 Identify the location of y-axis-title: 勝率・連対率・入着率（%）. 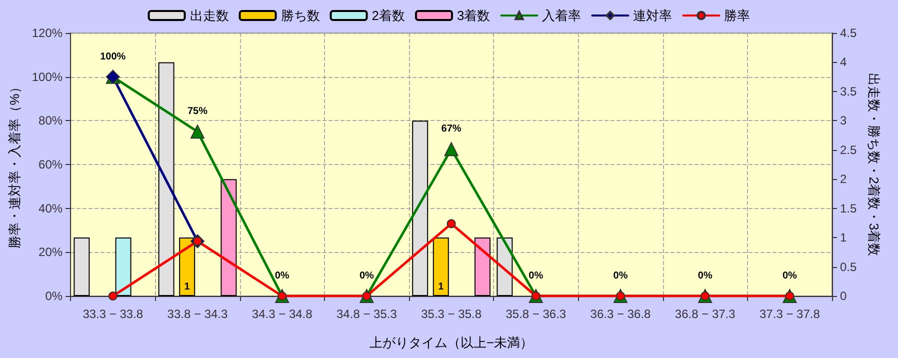
(14, 164).